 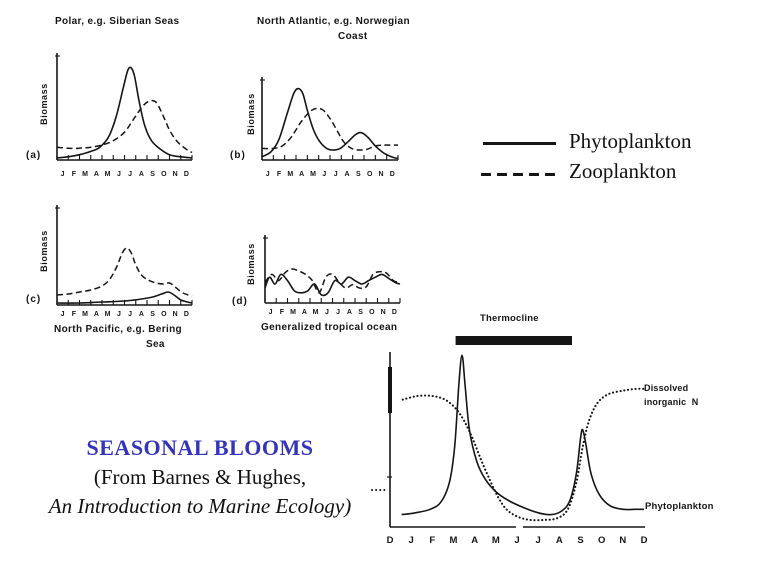 What do you see at coordinates (353, 36) in the screenshot?
I see `chart-b-title-line2: Coast` at bounding box center [353, 36].